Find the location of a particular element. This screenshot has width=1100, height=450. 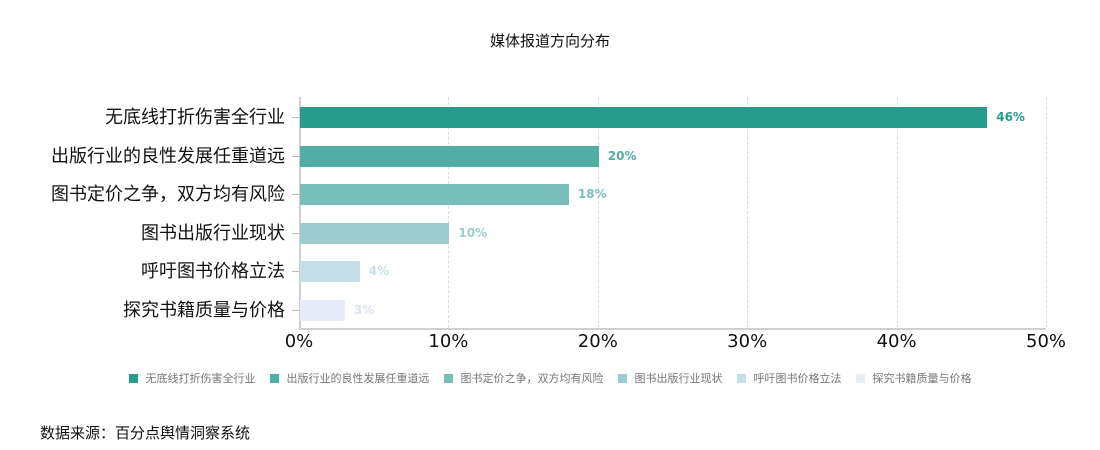

category-label: 图书定价之争，双方均有风险 is located at coordinates (168, 195).